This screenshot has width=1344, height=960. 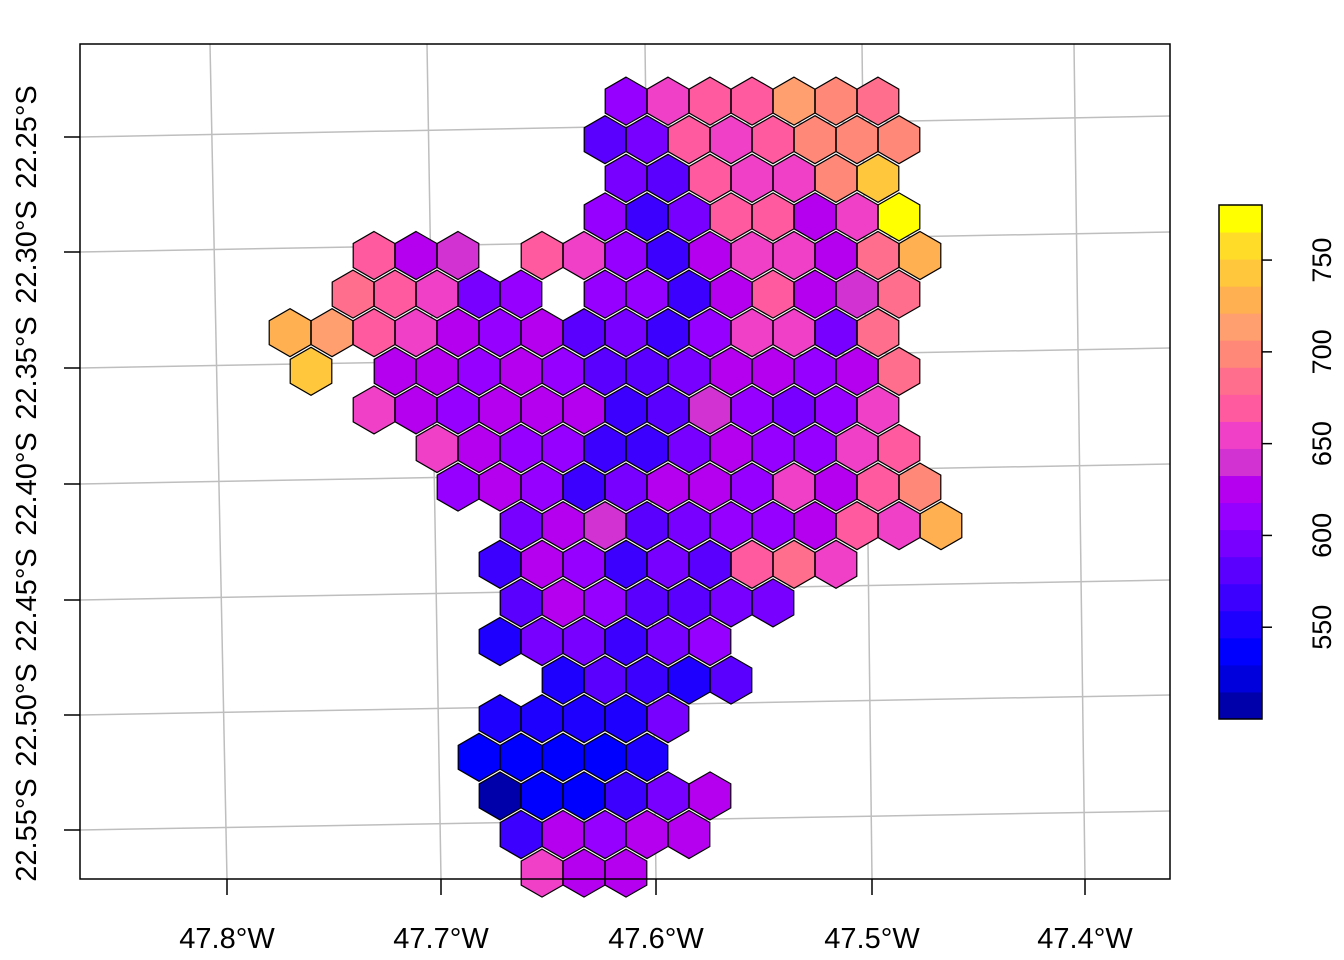 I want to click on y-tick-label: 22.30°S, so click(x=27, y=252).